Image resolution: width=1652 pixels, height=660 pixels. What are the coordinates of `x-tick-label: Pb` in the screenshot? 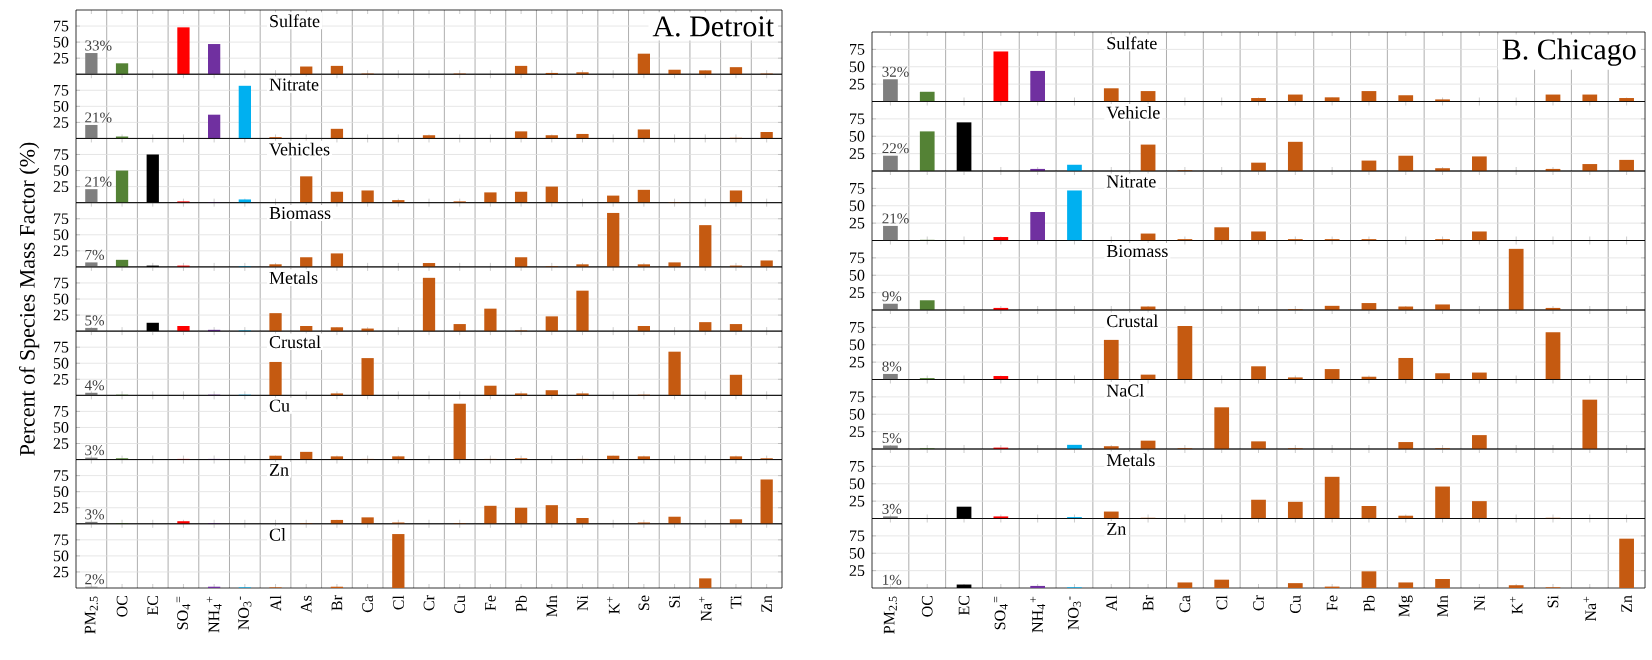 It's located at (521, 603).